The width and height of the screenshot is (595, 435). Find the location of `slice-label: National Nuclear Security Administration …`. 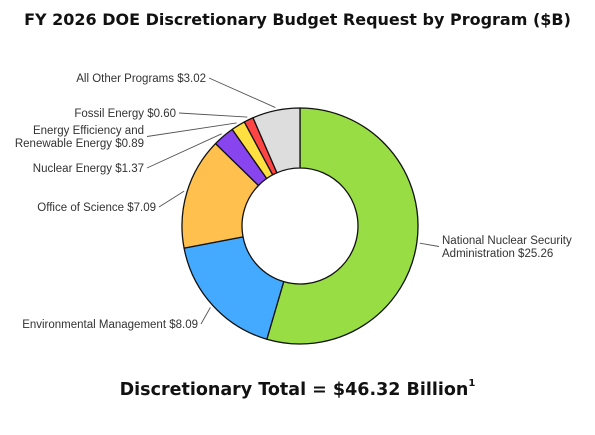

slice-label: National Nuclear Security Administration … is located at coordinates (507, 247).